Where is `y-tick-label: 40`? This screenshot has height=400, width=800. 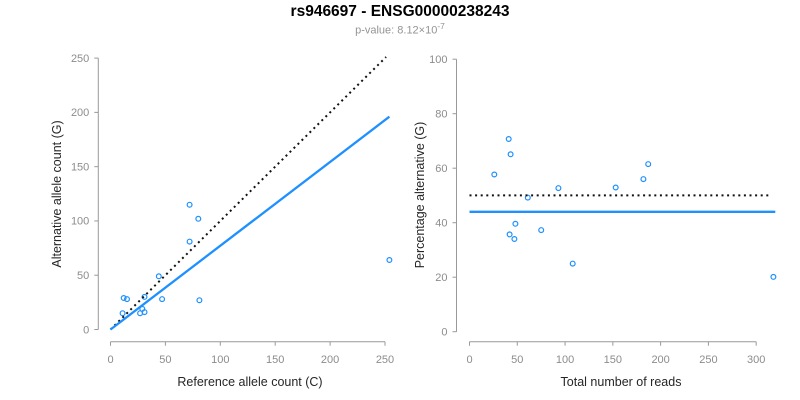 y-tick-label: 40 is located at coordinates (441, 224).